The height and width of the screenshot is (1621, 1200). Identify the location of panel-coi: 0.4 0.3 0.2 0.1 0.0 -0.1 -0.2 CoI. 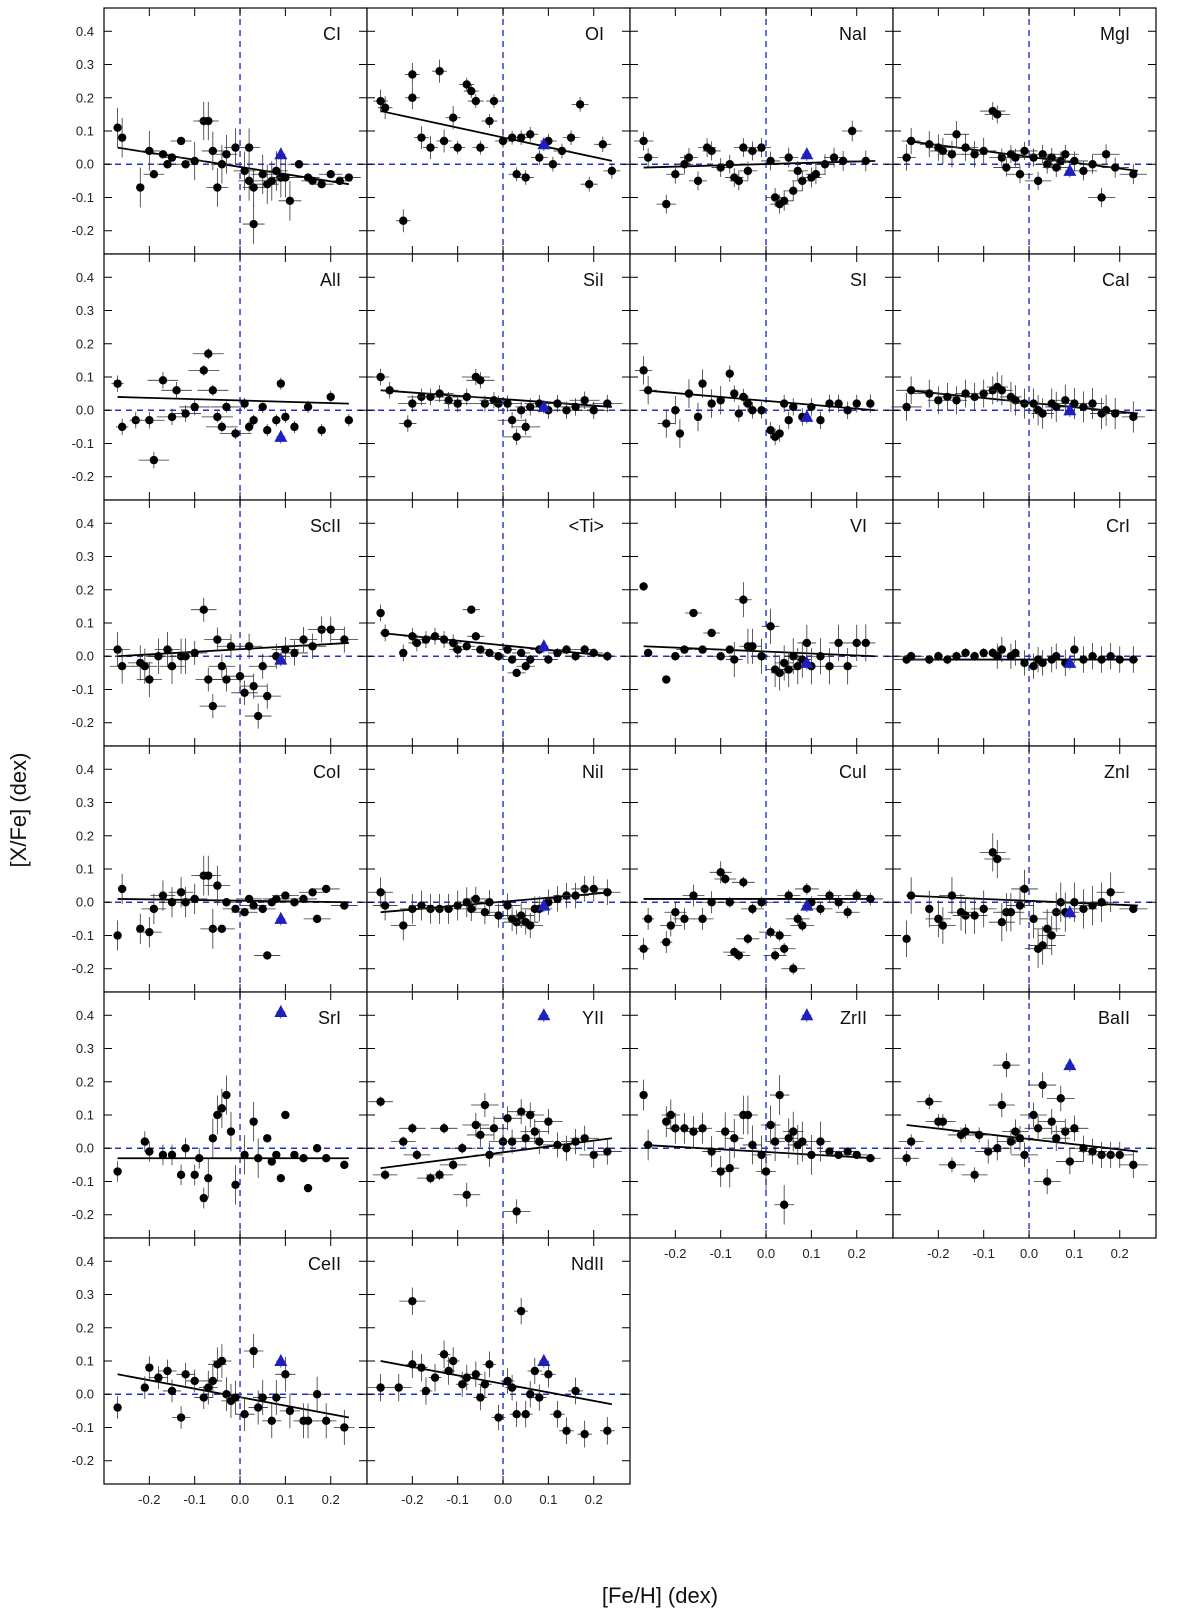
(220, 869).